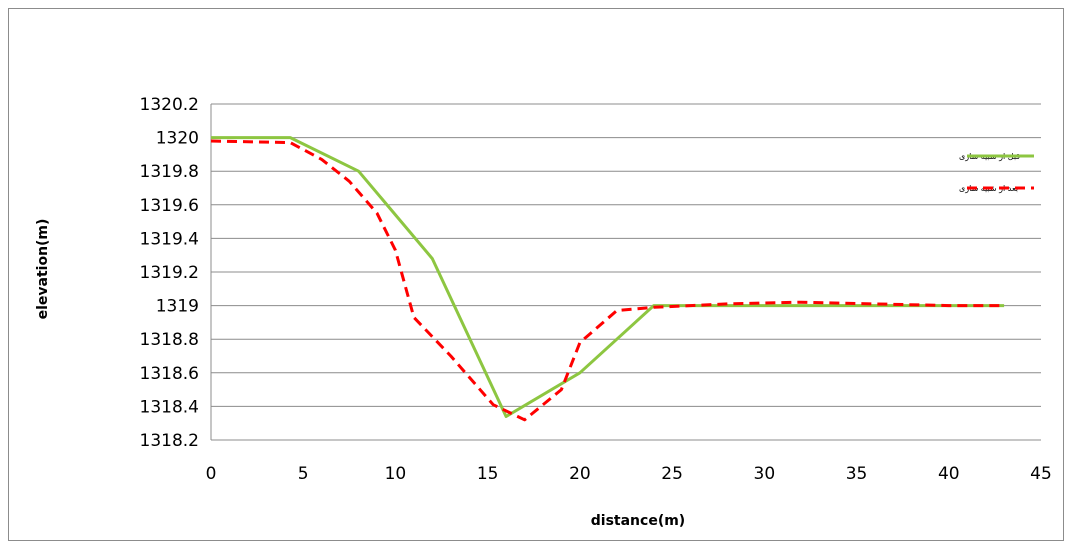  I want to click on y-tick-label: 1319, so click(177, 307).